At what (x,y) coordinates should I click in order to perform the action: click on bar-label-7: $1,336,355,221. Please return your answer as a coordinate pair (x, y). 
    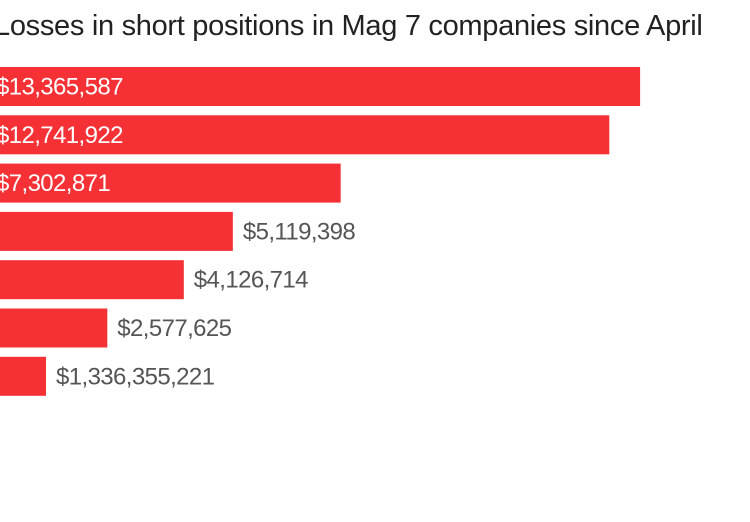
    Looking at the image, I should click on (135, 376).